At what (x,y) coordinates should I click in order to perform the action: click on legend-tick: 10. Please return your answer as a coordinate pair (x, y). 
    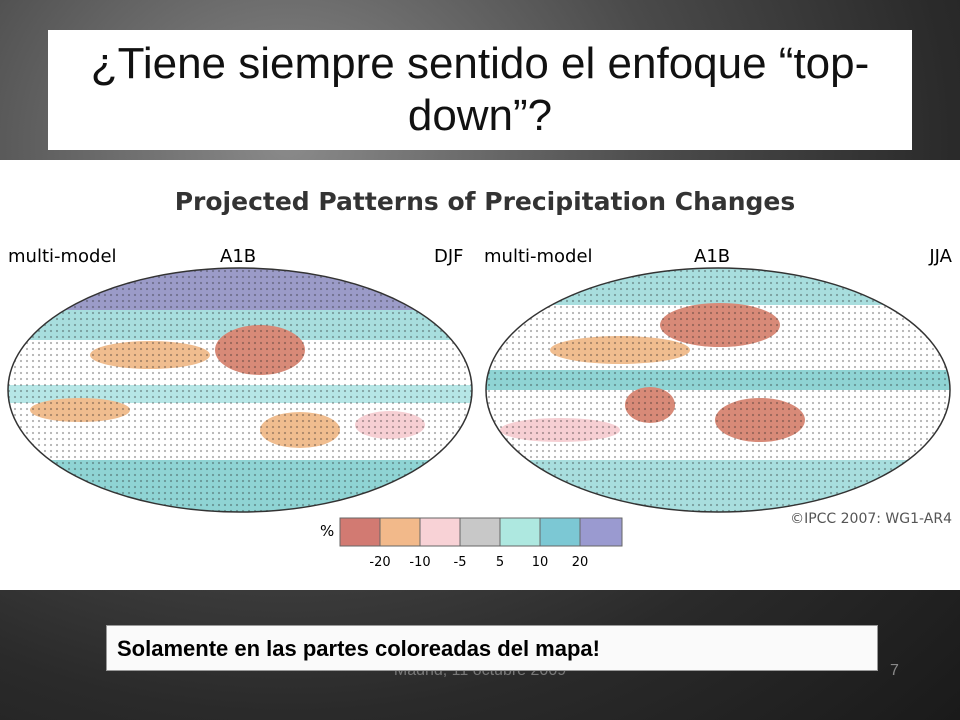
    Looking at the image, I should click on (540, 562).